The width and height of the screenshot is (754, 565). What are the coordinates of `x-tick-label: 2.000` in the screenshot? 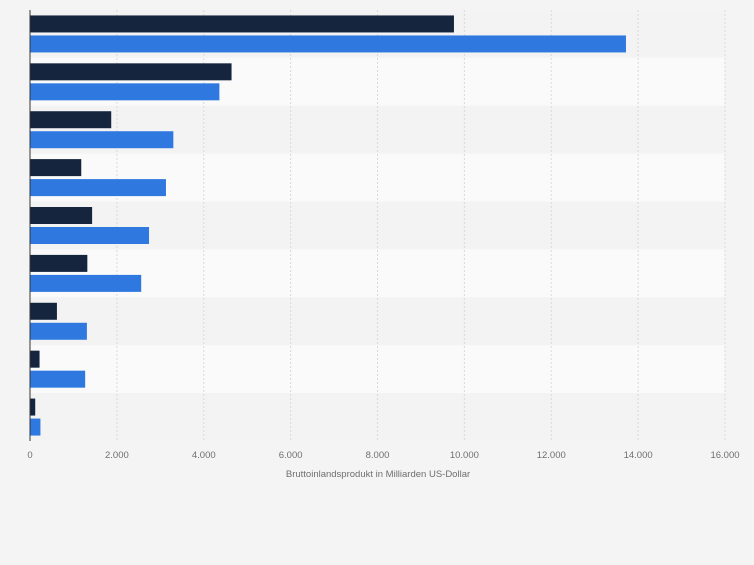 It's located at (117, 455).